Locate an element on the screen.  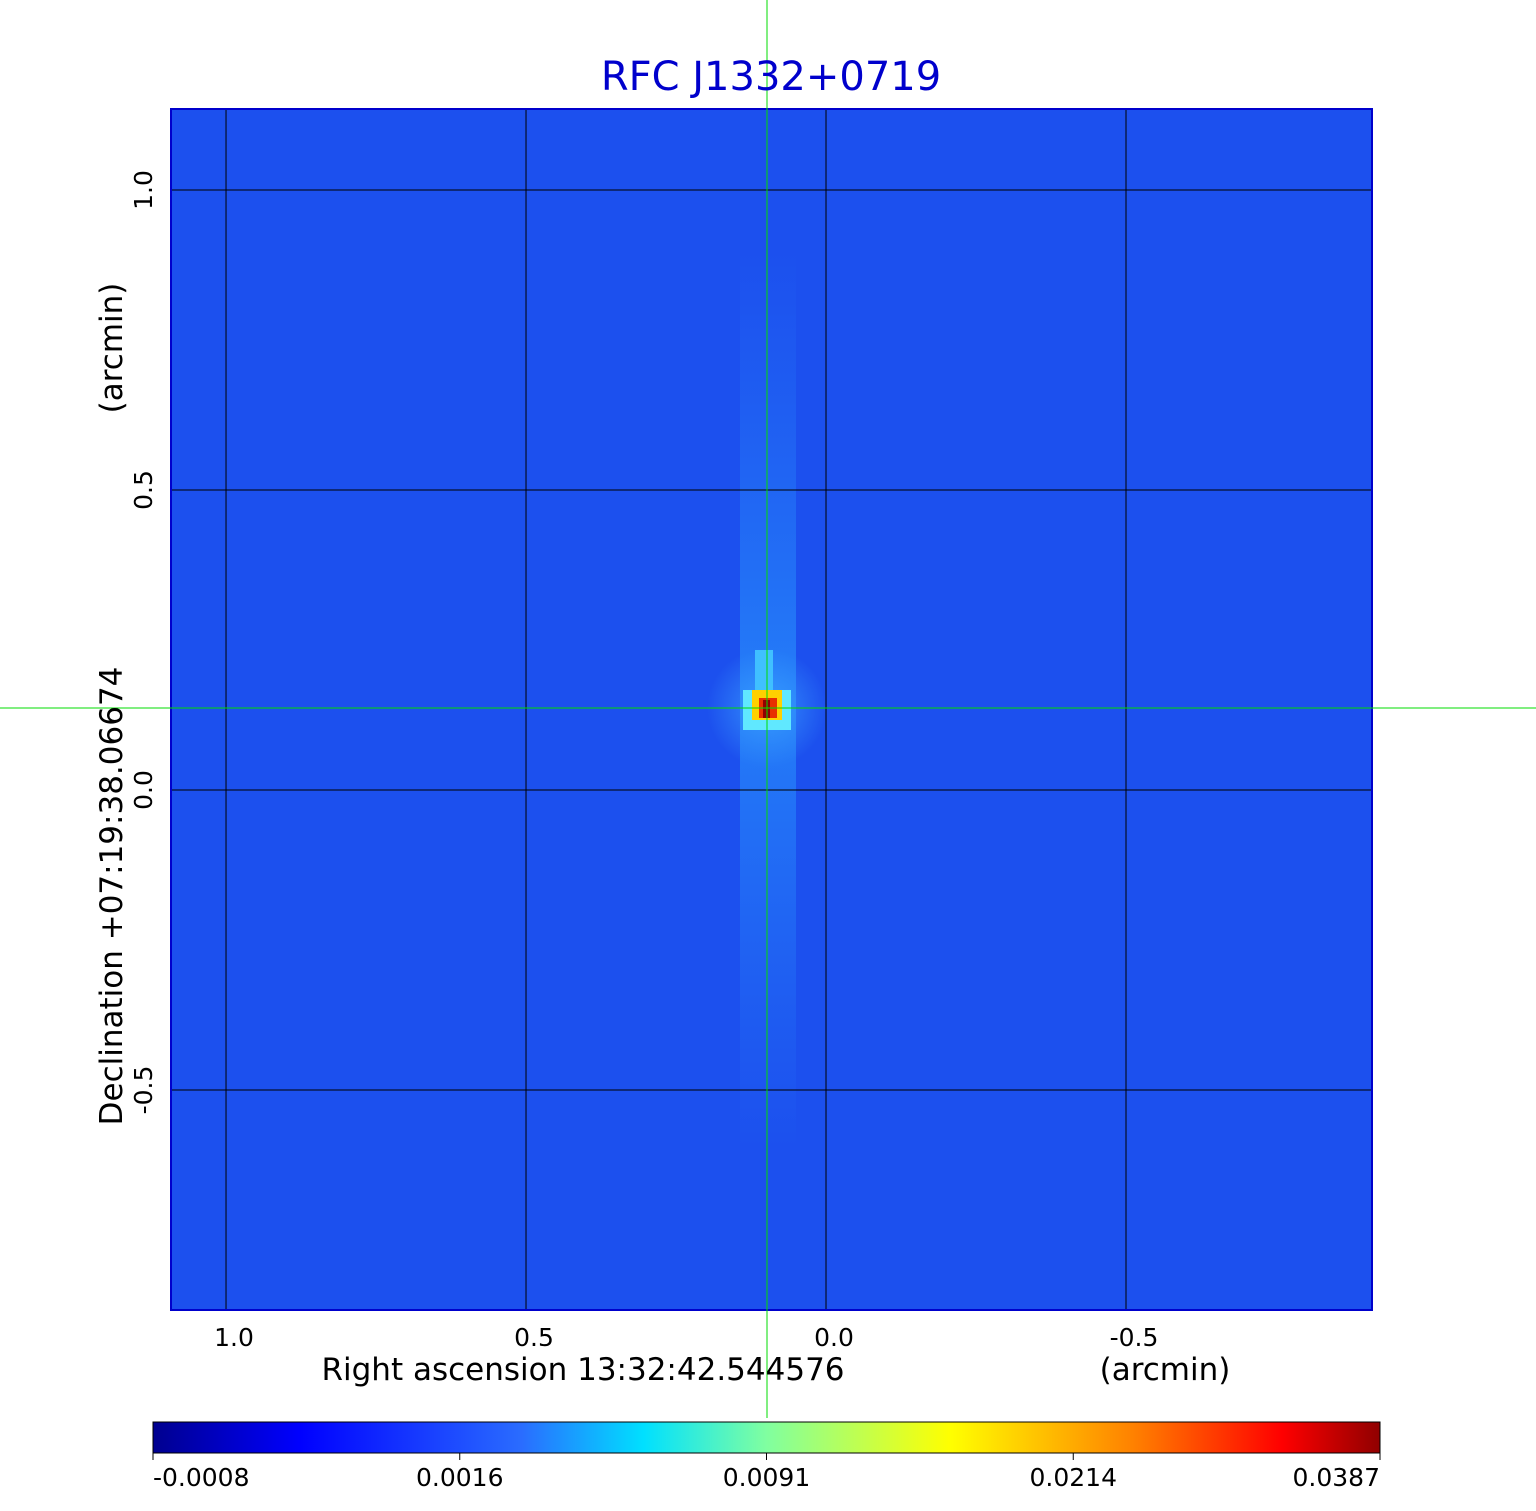
colorbar-tick-label: -0.0008 is located at coordinates (201, 1477).